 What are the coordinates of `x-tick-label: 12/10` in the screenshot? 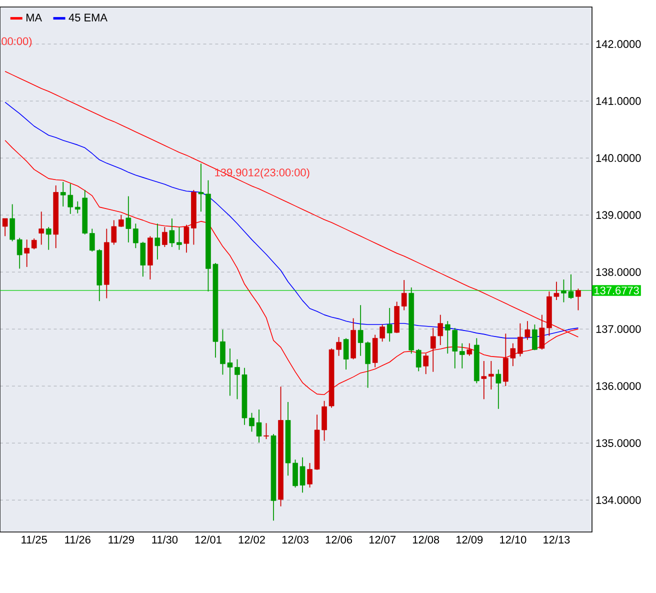 It's located at (513, 540).